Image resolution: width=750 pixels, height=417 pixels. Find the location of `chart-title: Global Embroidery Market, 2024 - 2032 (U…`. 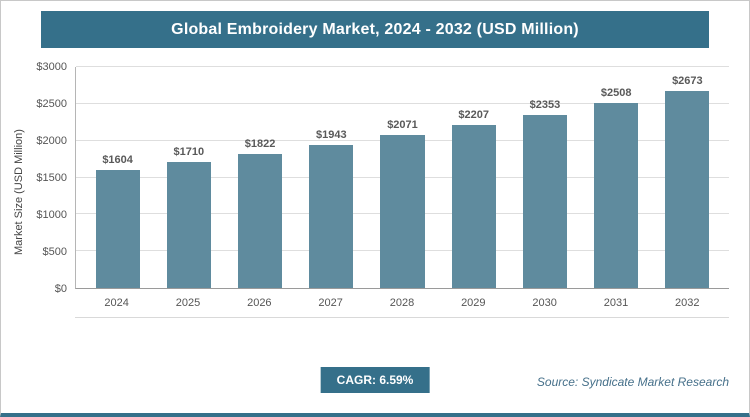

chart-title: Global Embroidery Market, 2024 - 2032 (U… is located at coordinates (375, 29).